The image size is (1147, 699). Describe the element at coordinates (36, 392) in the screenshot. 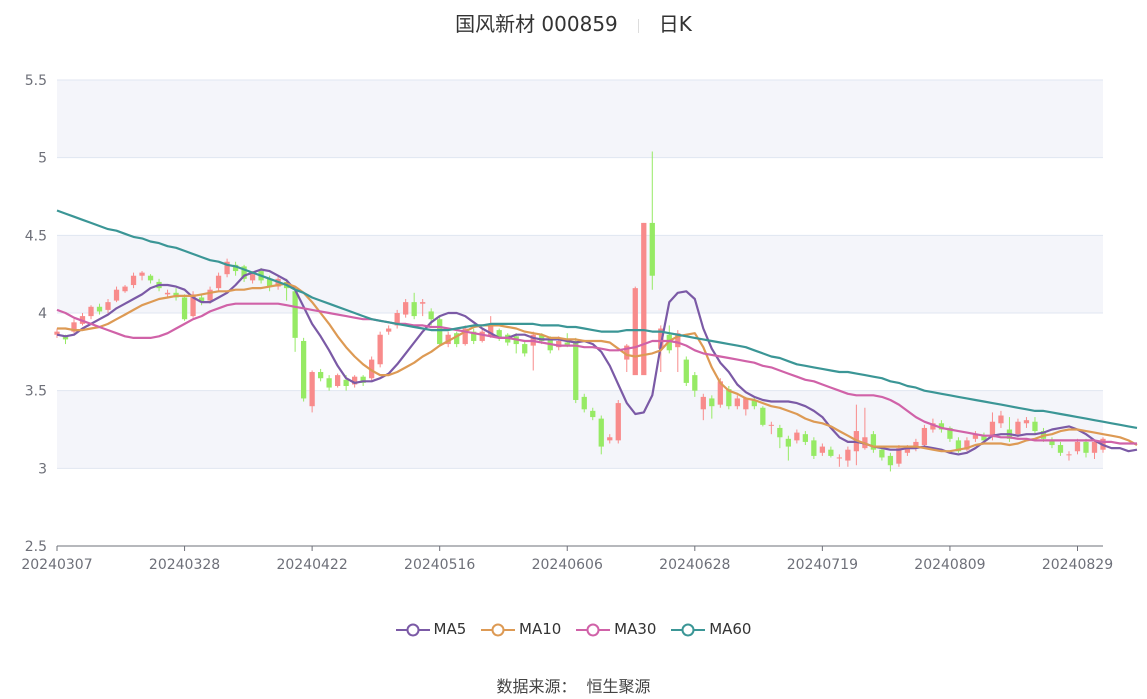

I see `y-tick-label: 3.5` at that location.